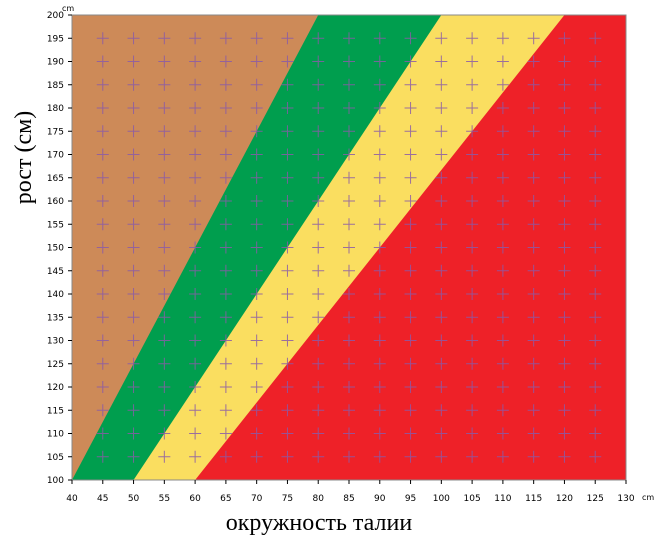 The image size is (659, 544). What do you see at coordinates (55, 109) in the screenshot?
I see `y-tick-label: 180` at bounding box center [55, 109].